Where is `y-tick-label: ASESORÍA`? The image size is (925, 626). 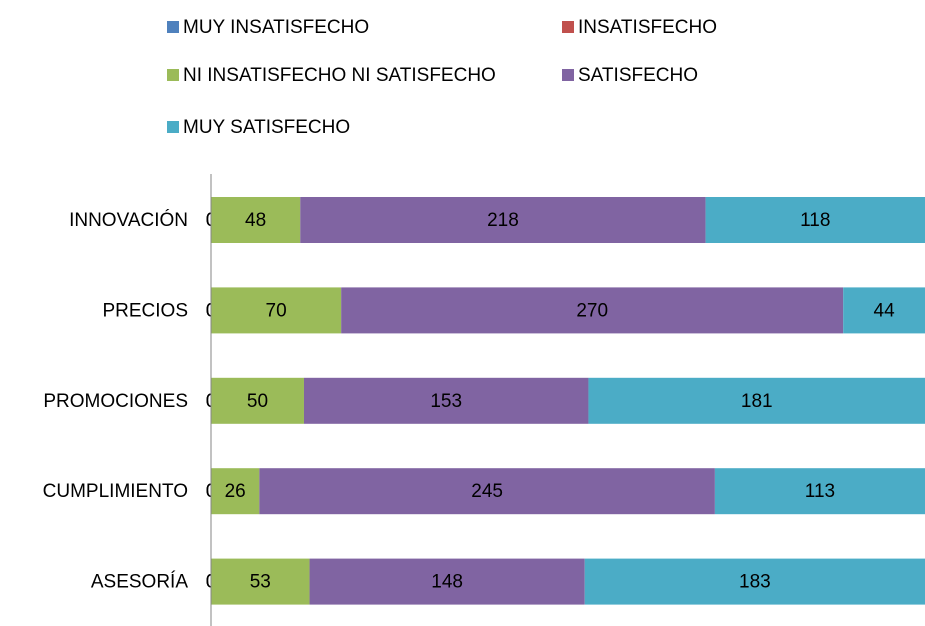 y-tick-label: ASESORÍA is located at coordinates (139, 582).